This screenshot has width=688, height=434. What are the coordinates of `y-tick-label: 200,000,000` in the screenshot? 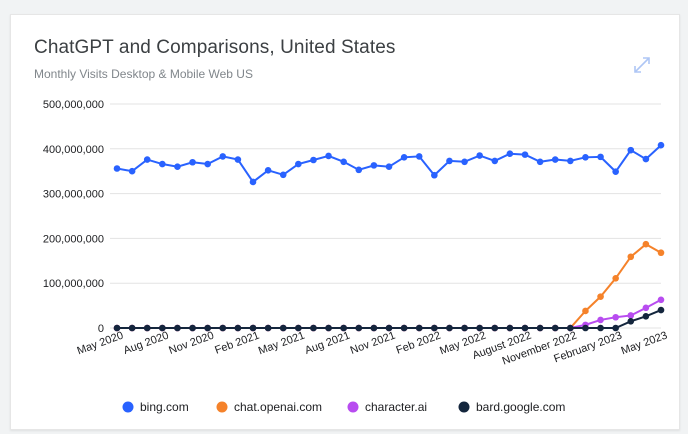 It's located at (73, 239).